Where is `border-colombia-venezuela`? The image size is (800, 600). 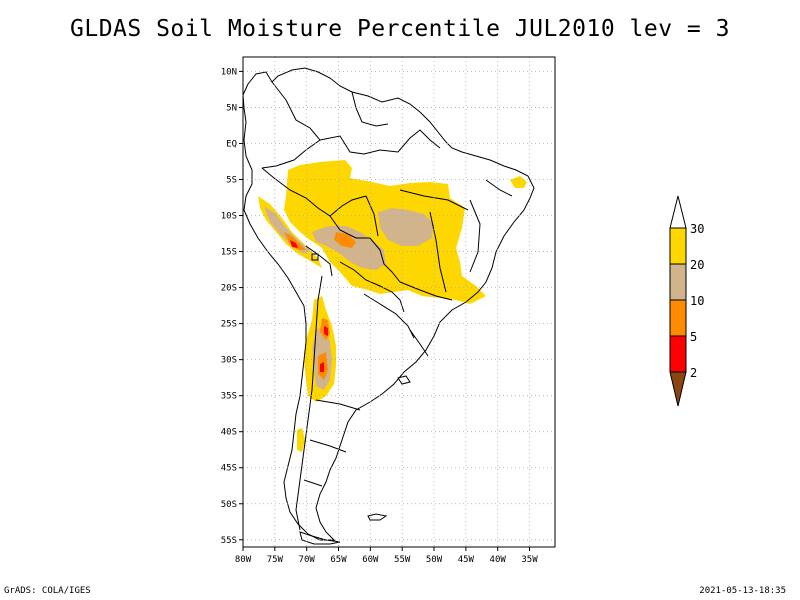
border-colombia-venezuela is located at coordinates (291, 125).